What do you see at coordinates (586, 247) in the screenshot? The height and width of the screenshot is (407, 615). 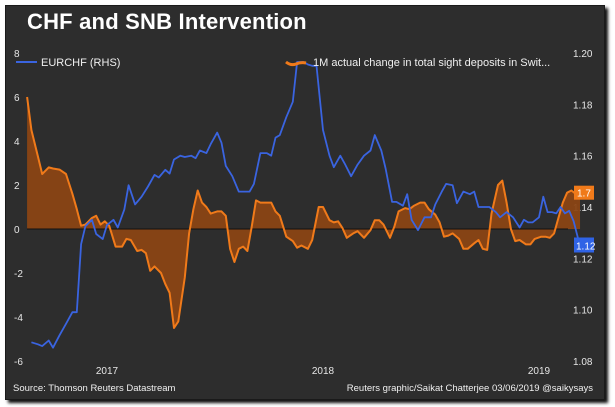 I see `eurchf-value-label: 1.12` at bounding box center [586, 247].